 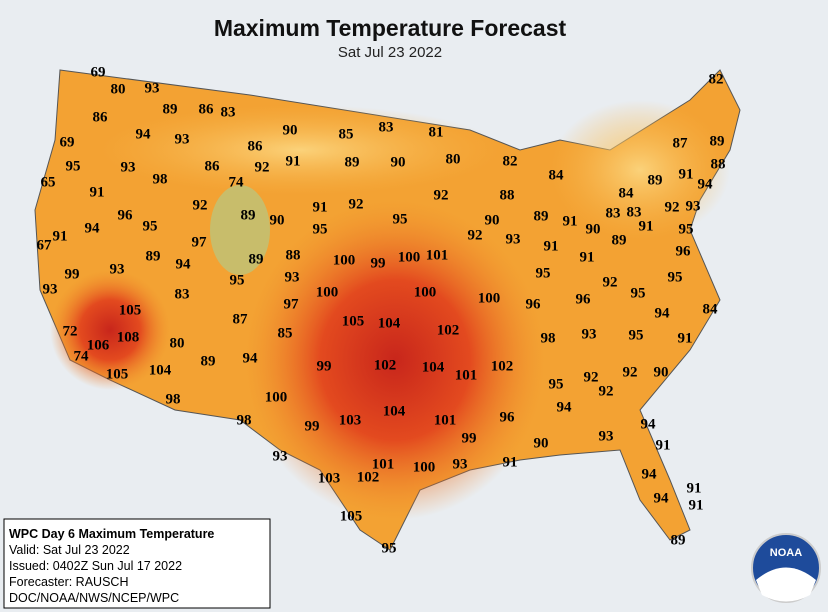 I want to click on temperature-label: 103, so click(x=350, y=420).